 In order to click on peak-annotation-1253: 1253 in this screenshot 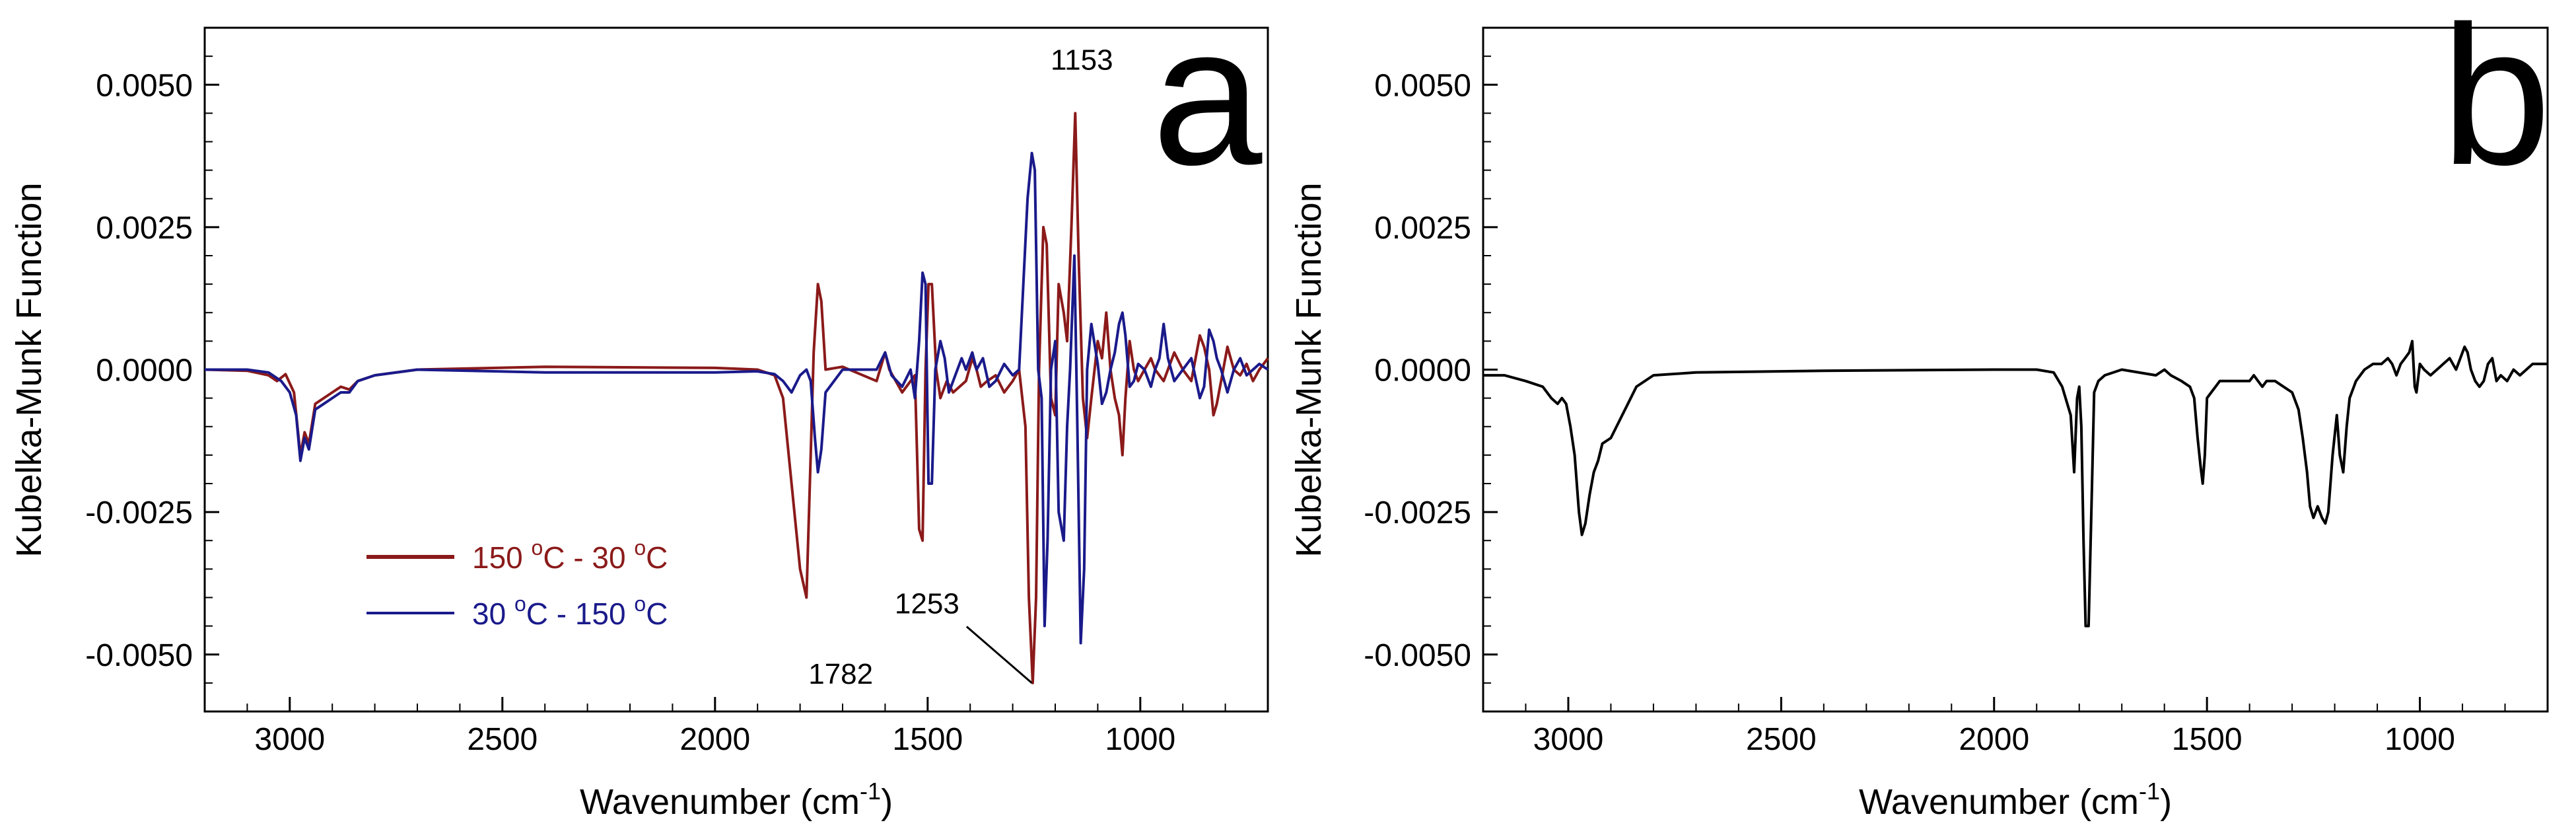, I will do `click(927, 604)`.